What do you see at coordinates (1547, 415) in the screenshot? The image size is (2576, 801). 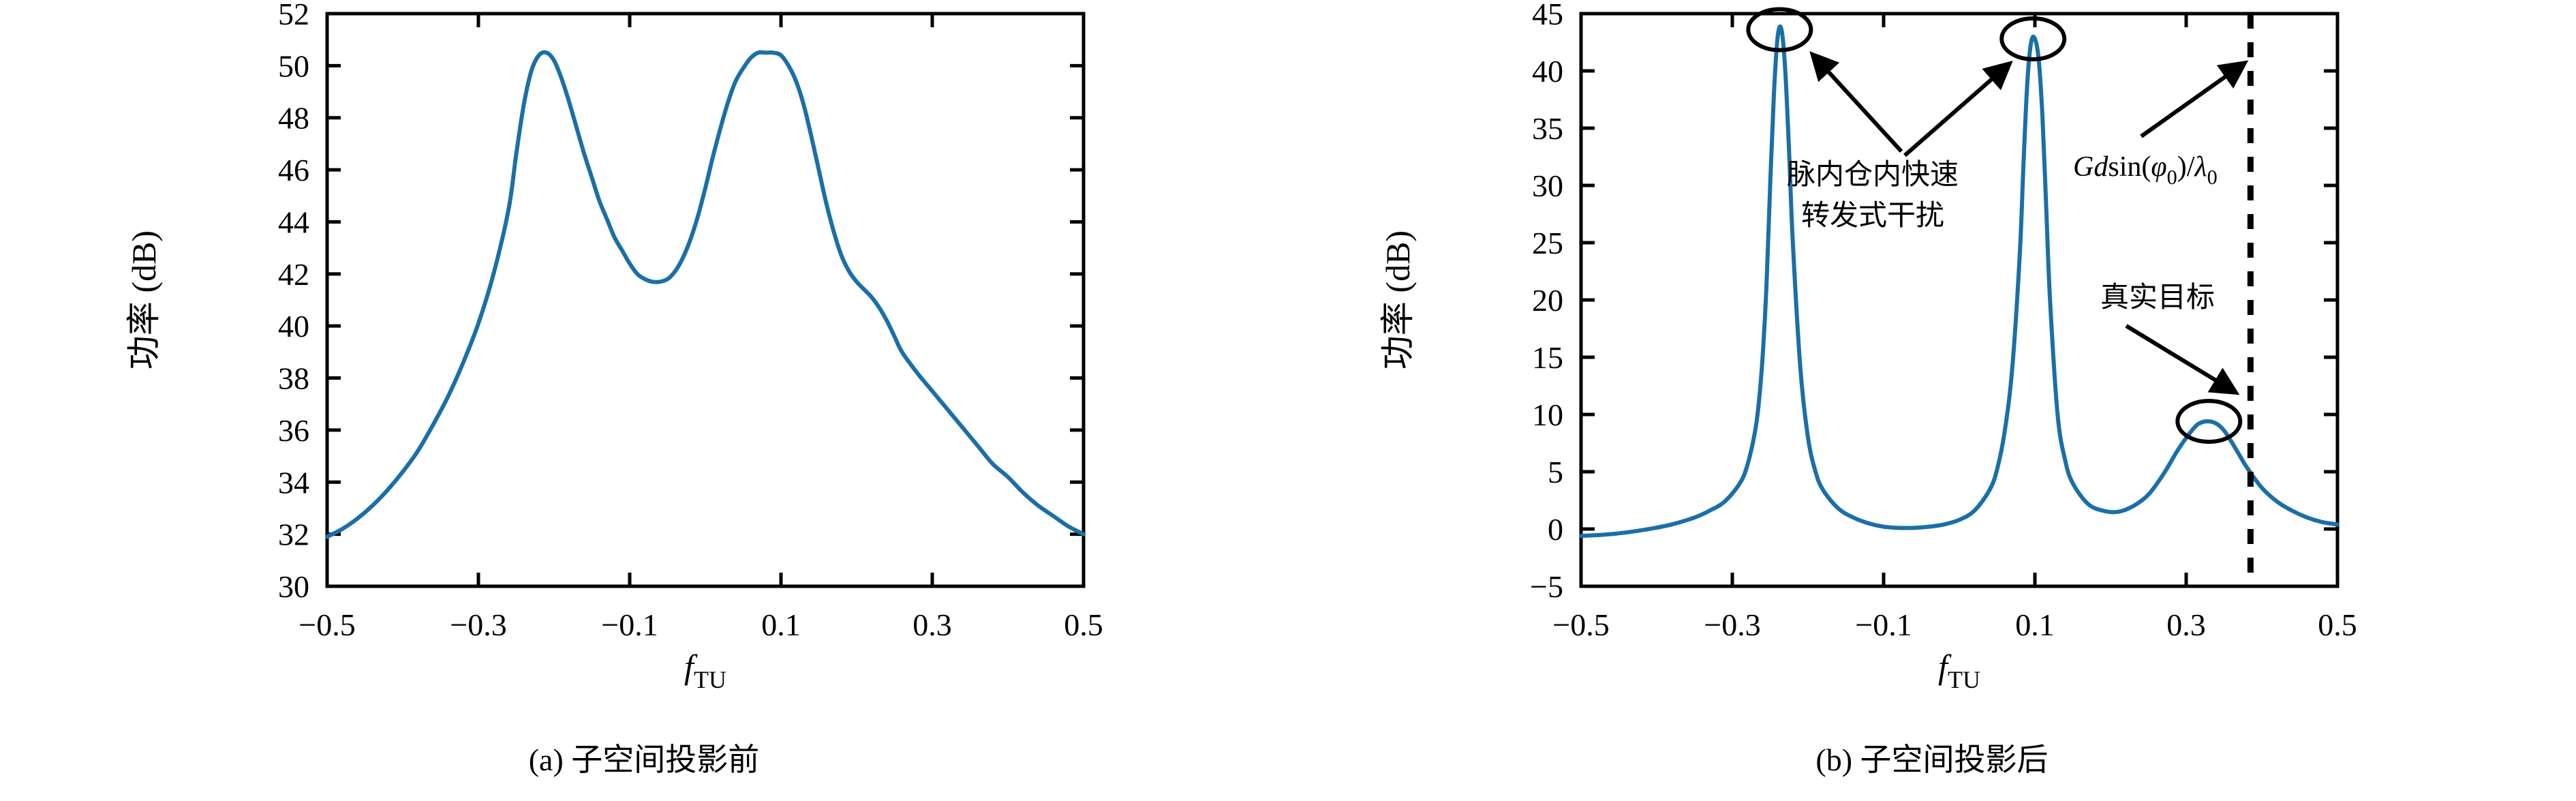 I see `y-tick-label: 10` at bounding box center [1547, 415].